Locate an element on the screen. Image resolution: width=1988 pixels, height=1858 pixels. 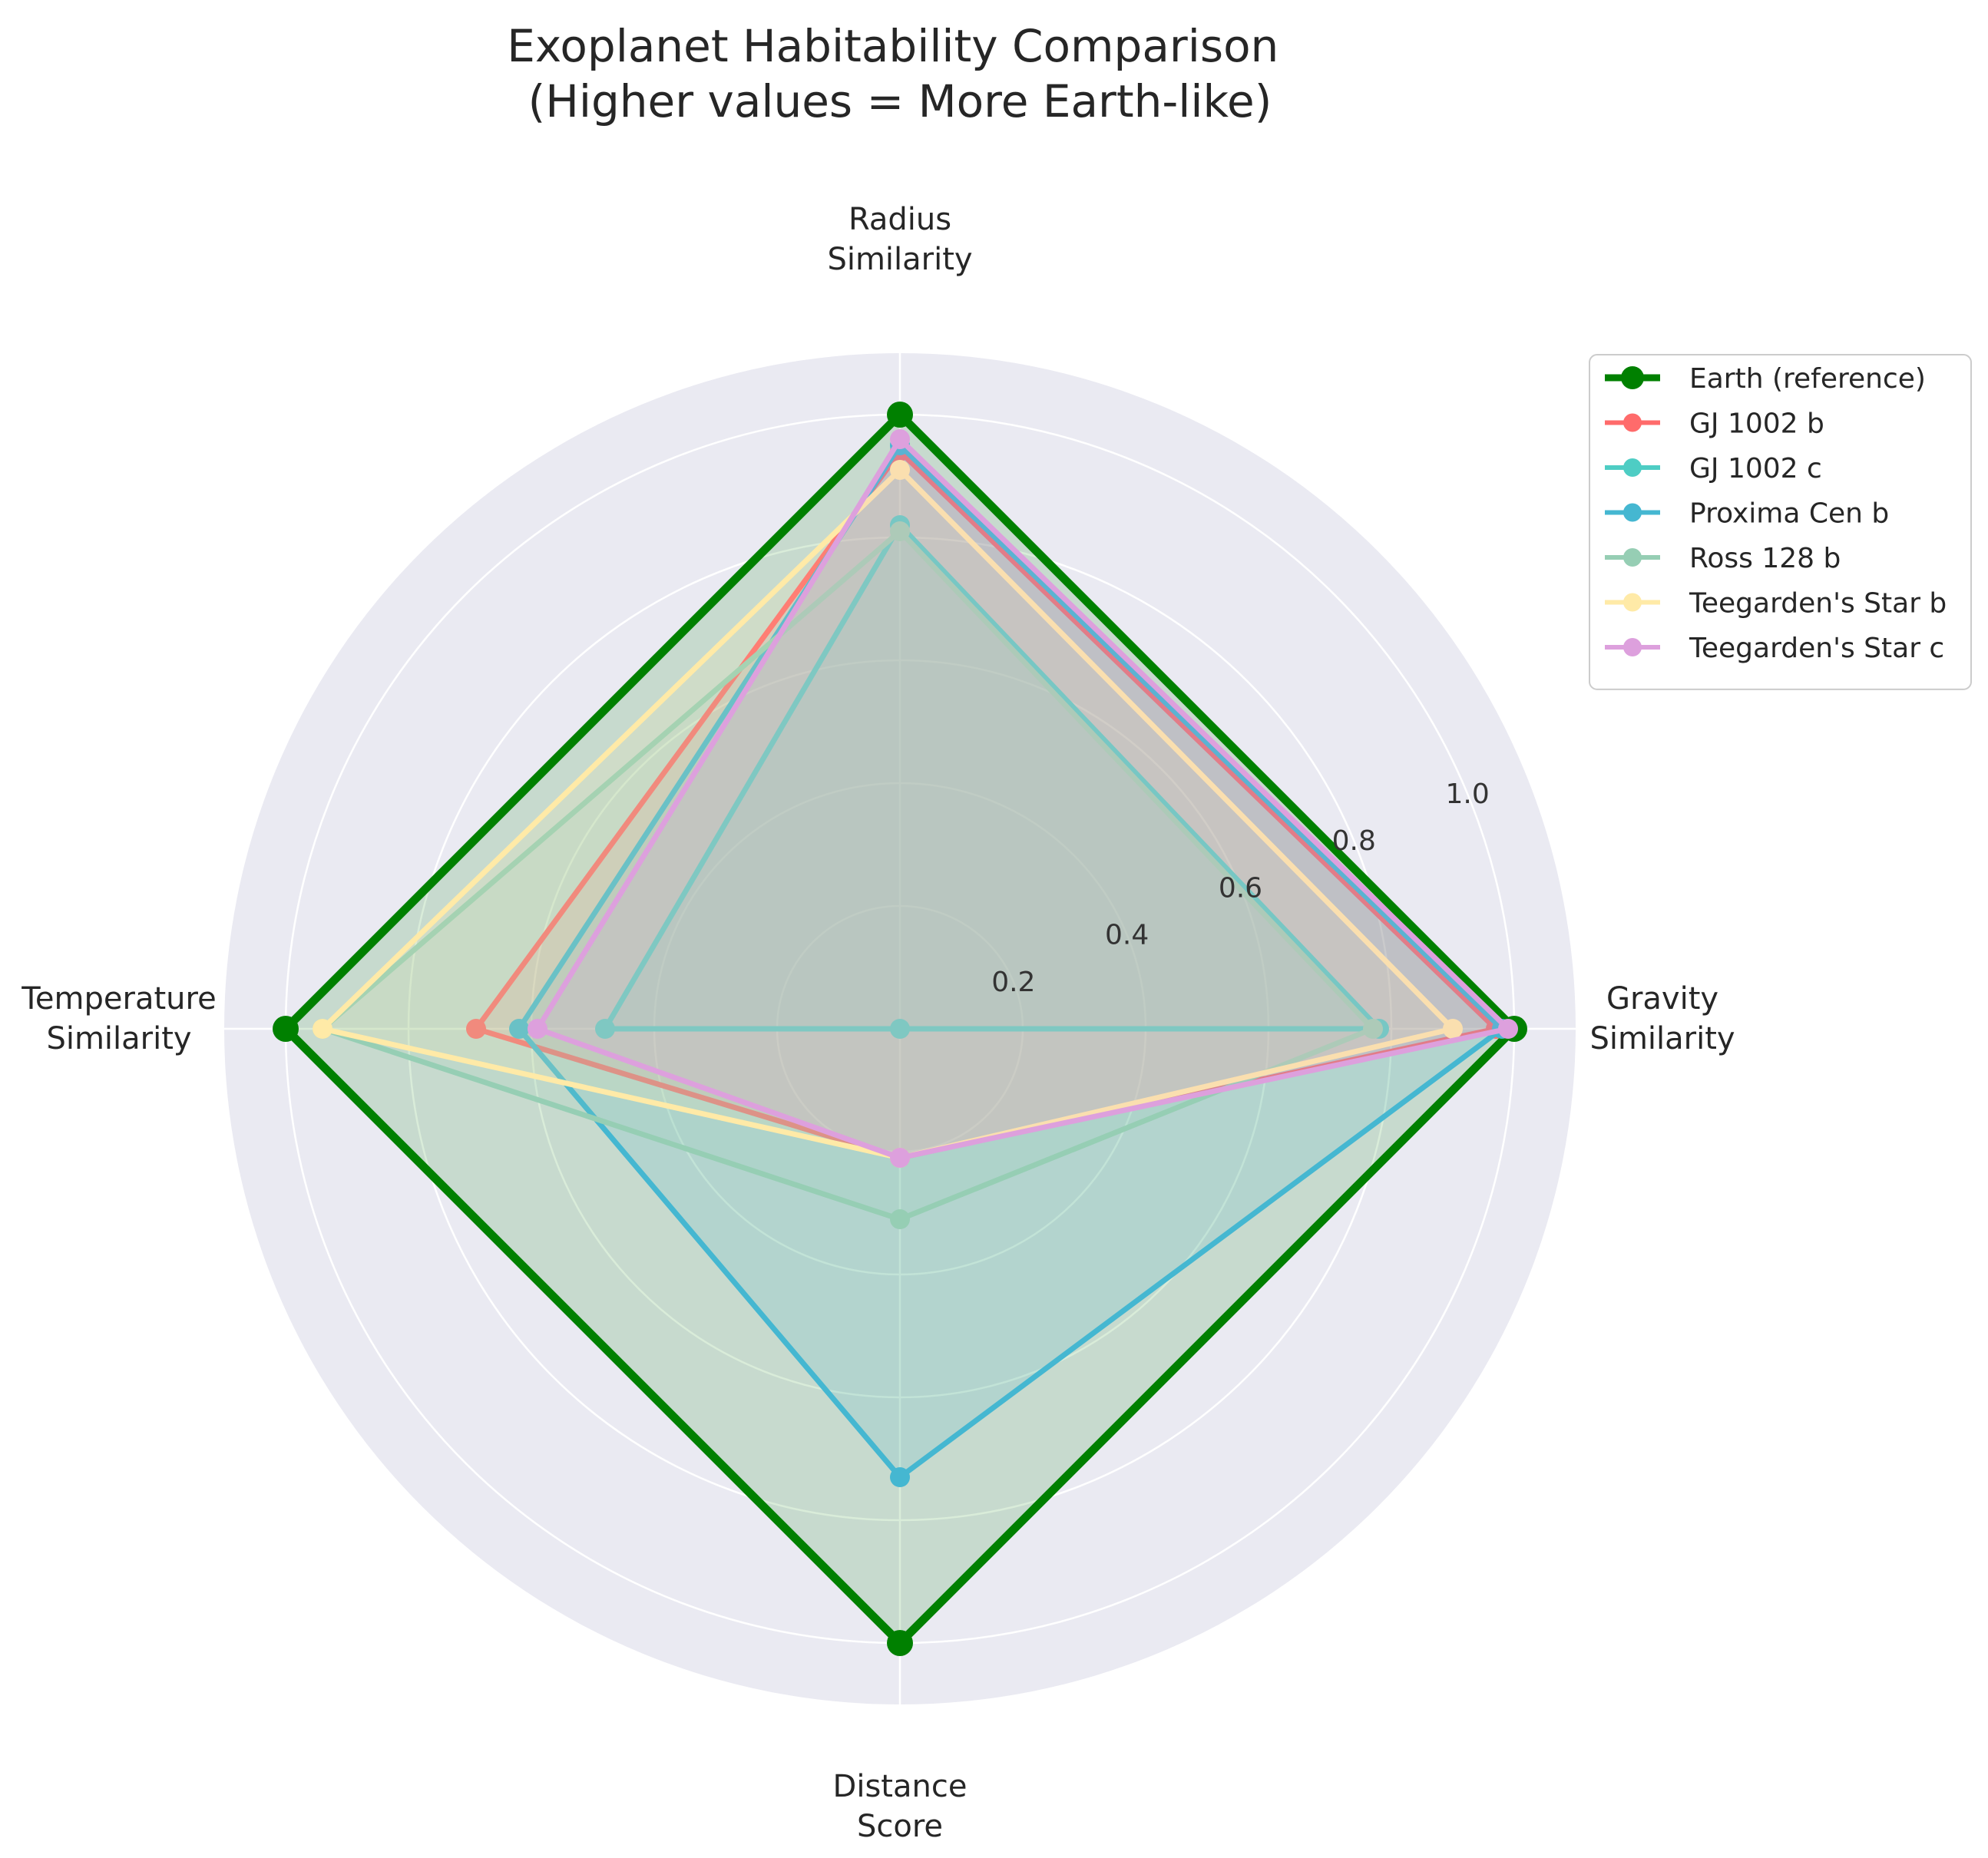
legend-label-2: GJ 1002 c is located at coordinates (1755, 468).